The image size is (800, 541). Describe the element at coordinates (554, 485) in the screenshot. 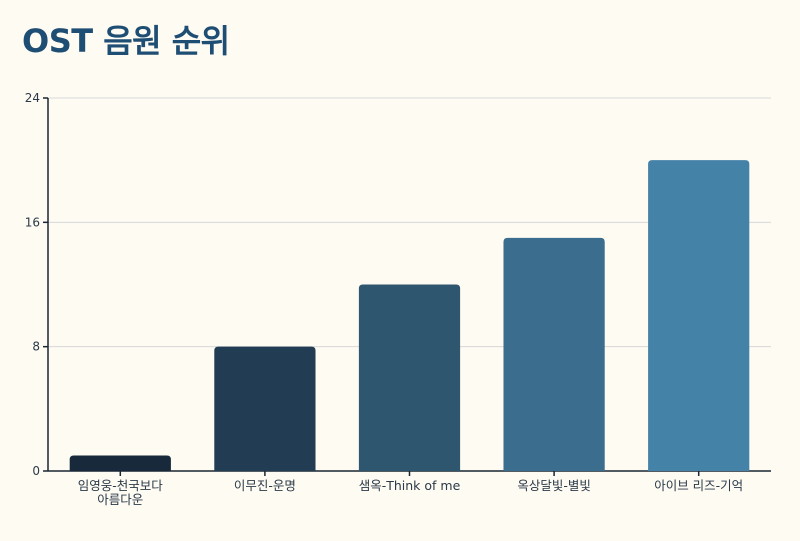

I see `x-tick-label: 옥상달빛-별빛` at that location.